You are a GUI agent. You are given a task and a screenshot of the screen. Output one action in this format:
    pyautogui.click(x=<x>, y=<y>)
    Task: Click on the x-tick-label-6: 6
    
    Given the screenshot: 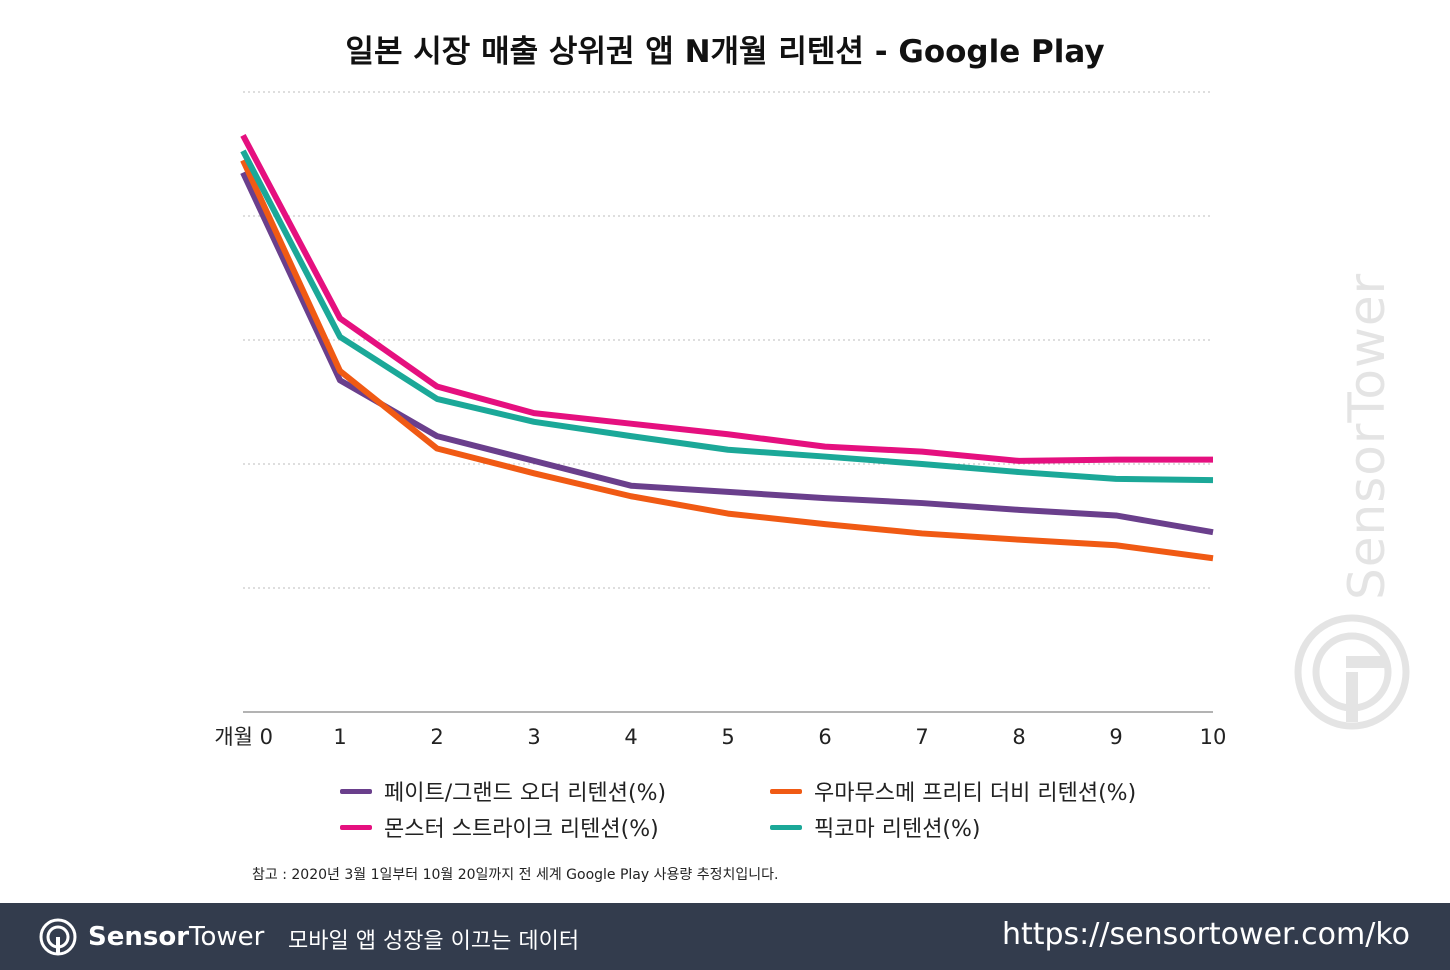 What is the action you would take?
    pyautogui.click(x=824, y=737)
    